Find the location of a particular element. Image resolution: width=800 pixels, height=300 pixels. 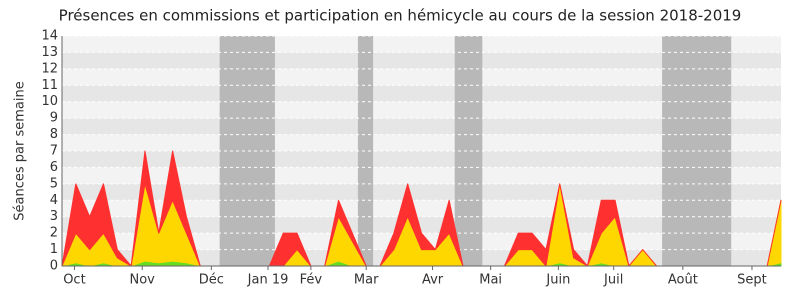

y-tick-label: 10 is located at coordinates (49, 101).